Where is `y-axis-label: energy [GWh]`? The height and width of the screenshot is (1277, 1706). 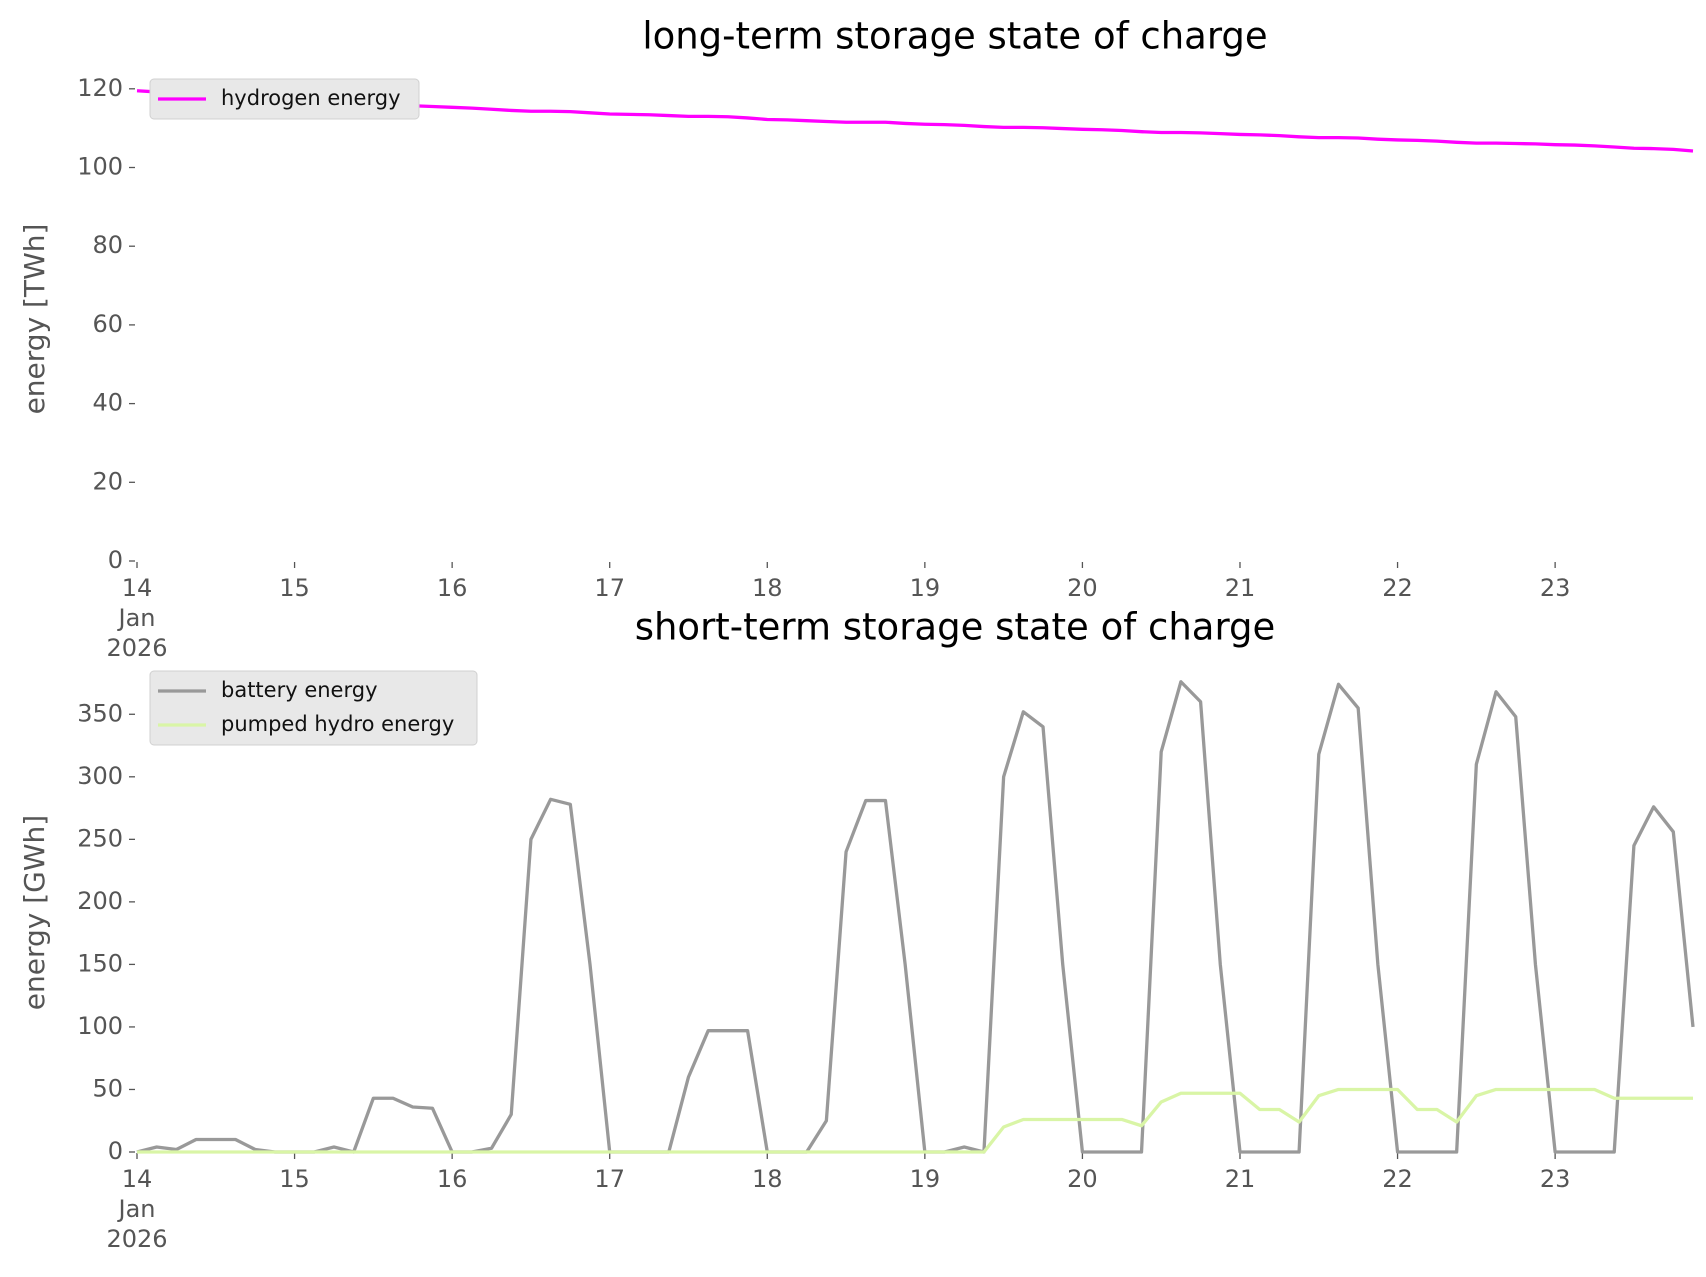 y-axis-label: energy [GWh] is located at coordinates (34, 912).